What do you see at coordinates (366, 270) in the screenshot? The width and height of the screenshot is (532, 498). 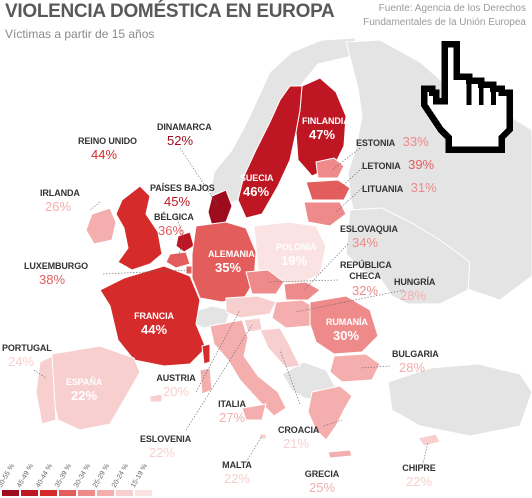 I see `country-name: REPÚBLICA CHECA` at bounding box center [366, 270].